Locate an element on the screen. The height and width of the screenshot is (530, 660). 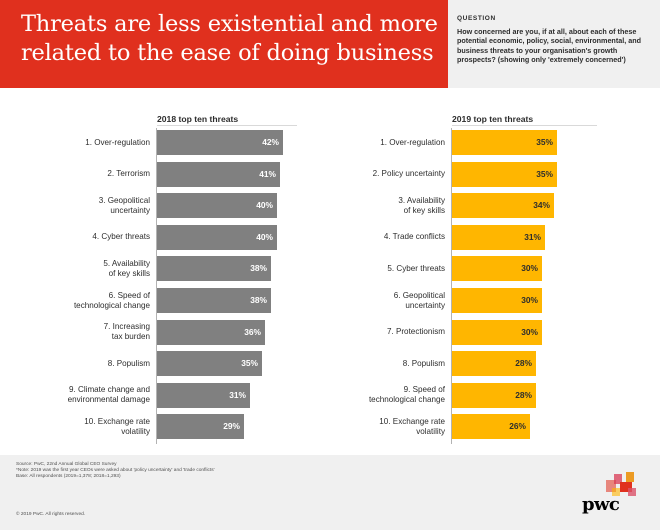
data-label: 36% is located at coordinates (252, 331).